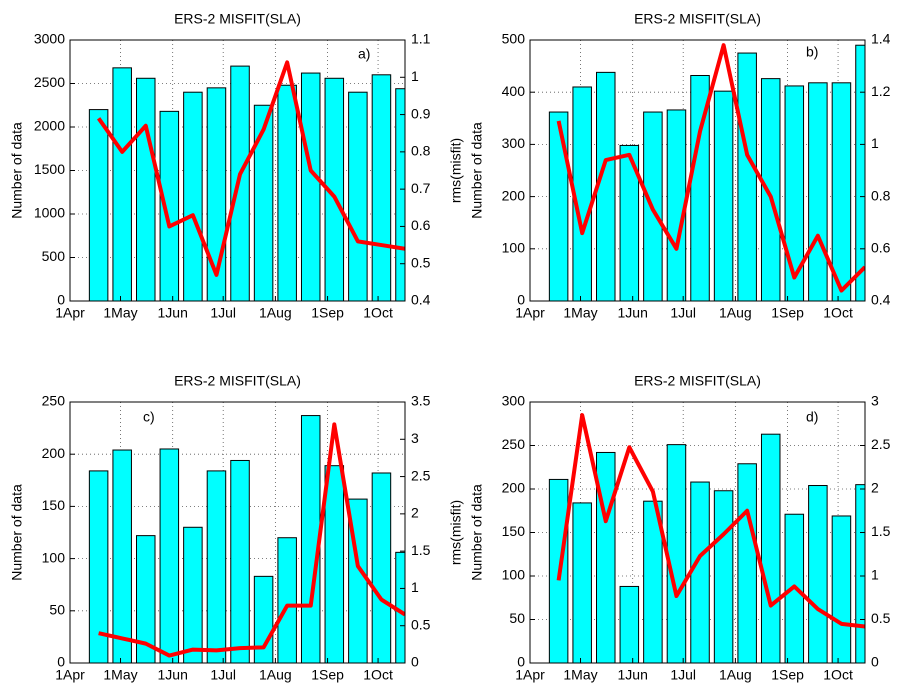  What do you see at coordinates (514, 91) in the screenshot?
I see `y-tick-label: 400` at bounding box center [514, 91].